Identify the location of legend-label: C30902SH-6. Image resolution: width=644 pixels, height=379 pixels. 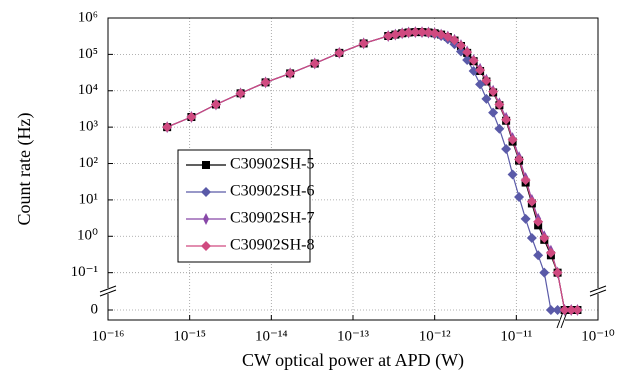
(272, 191).